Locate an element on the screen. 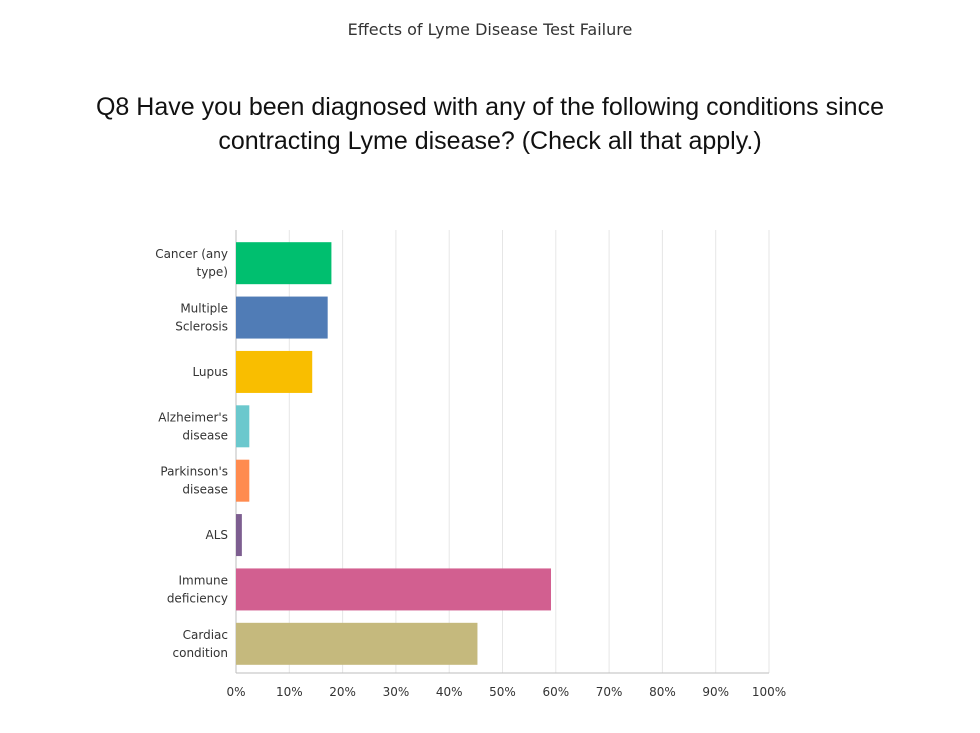 The image size is (980, 733). x-tick-label: 20% is located at coordinates (342, 692).